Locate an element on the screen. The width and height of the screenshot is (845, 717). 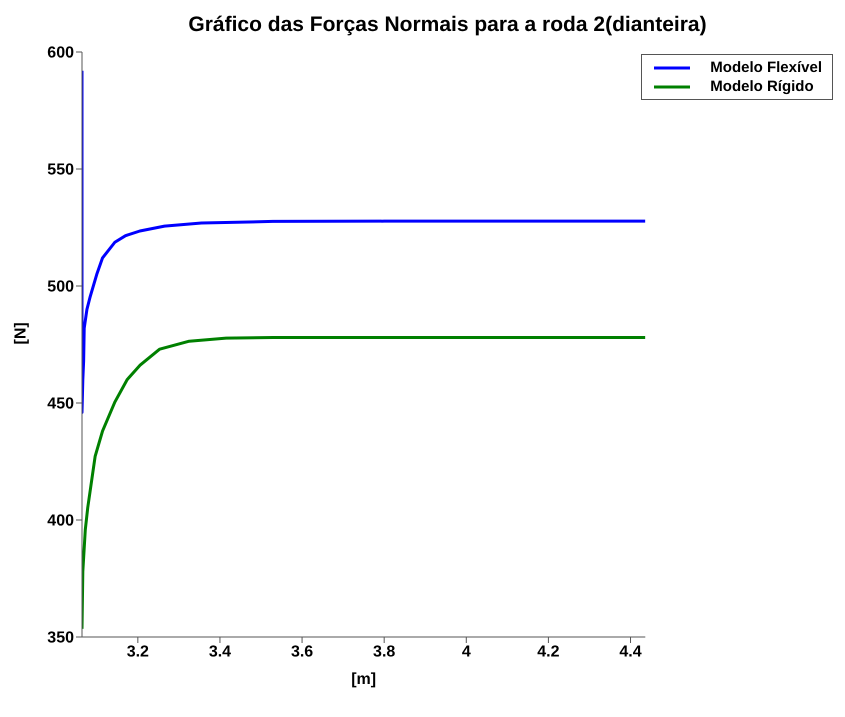
x-tick-label: 3.2 is located at coordinates (138, 651).